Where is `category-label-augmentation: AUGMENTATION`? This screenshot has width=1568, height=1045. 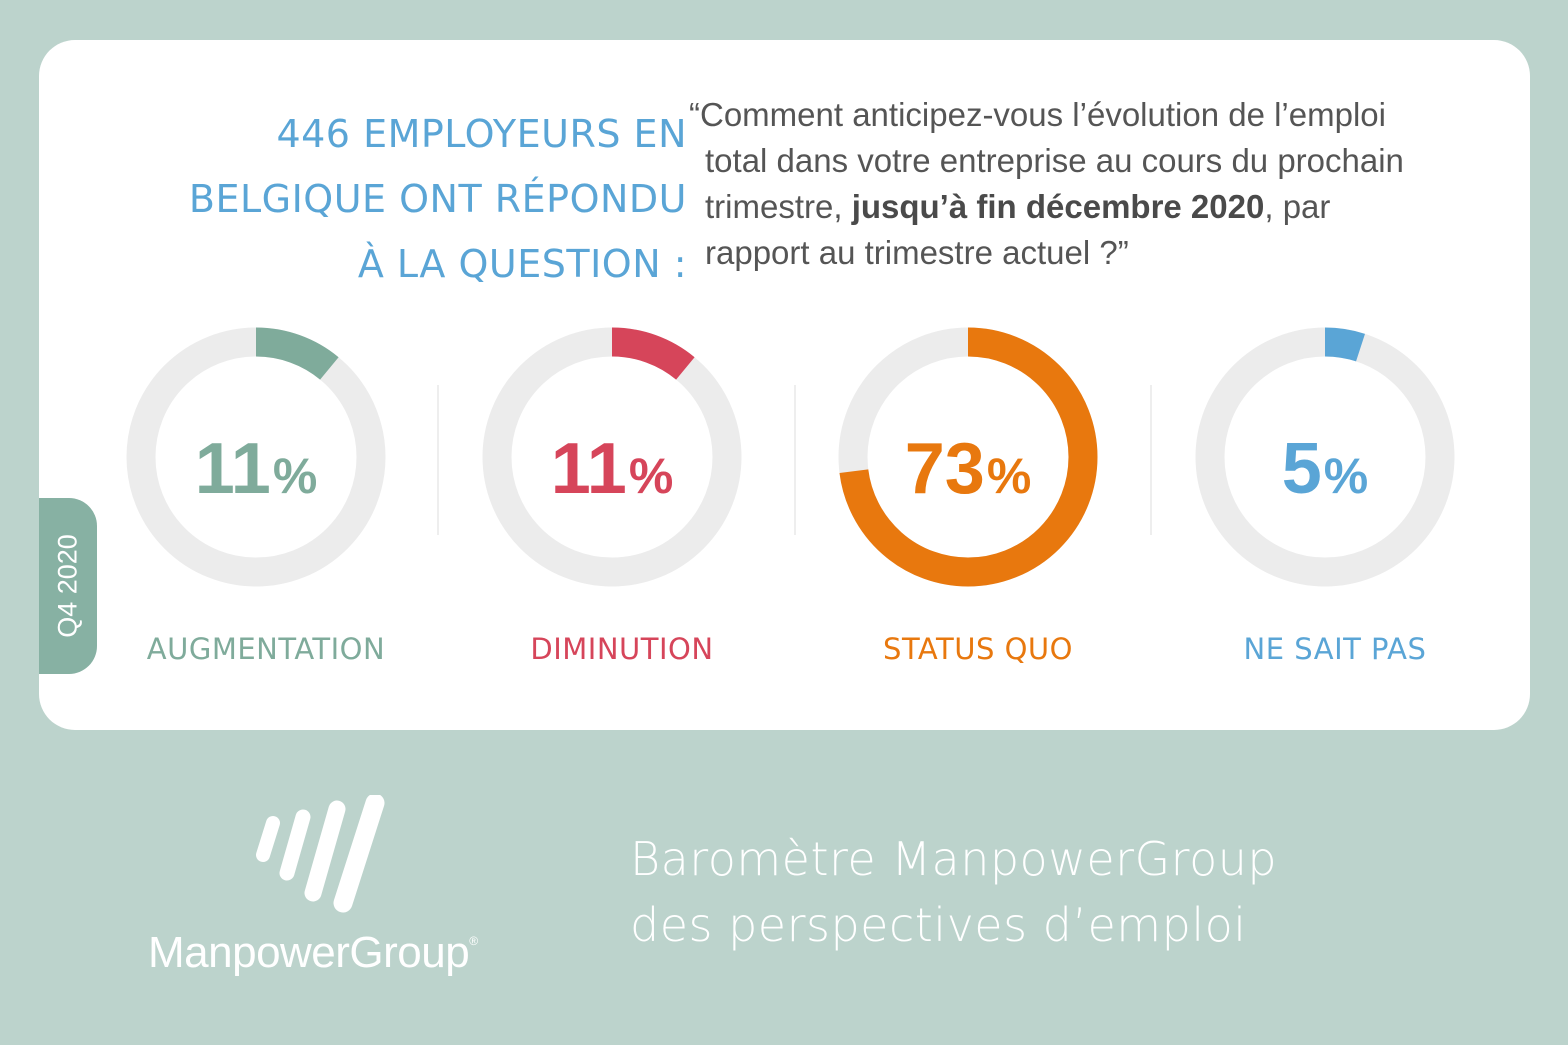 category-label-augmentation: AUGMENTATION is located at coordinates (266, 649).